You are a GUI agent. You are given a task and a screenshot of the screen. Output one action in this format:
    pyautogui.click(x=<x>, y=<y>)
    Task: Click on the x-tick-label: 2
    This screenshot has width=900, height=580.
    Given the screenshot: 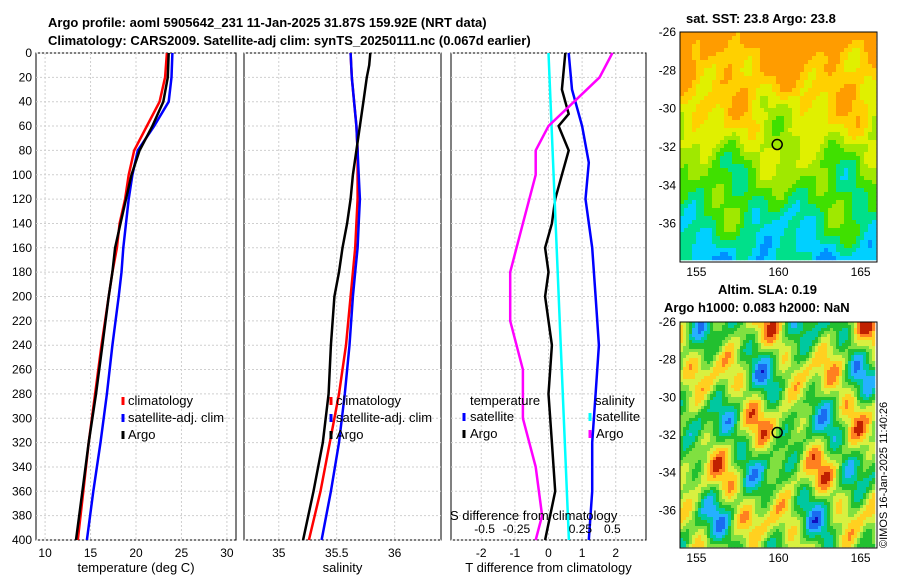 What is the action you would take?
    pyautogui.click(x=615, y=553)
    